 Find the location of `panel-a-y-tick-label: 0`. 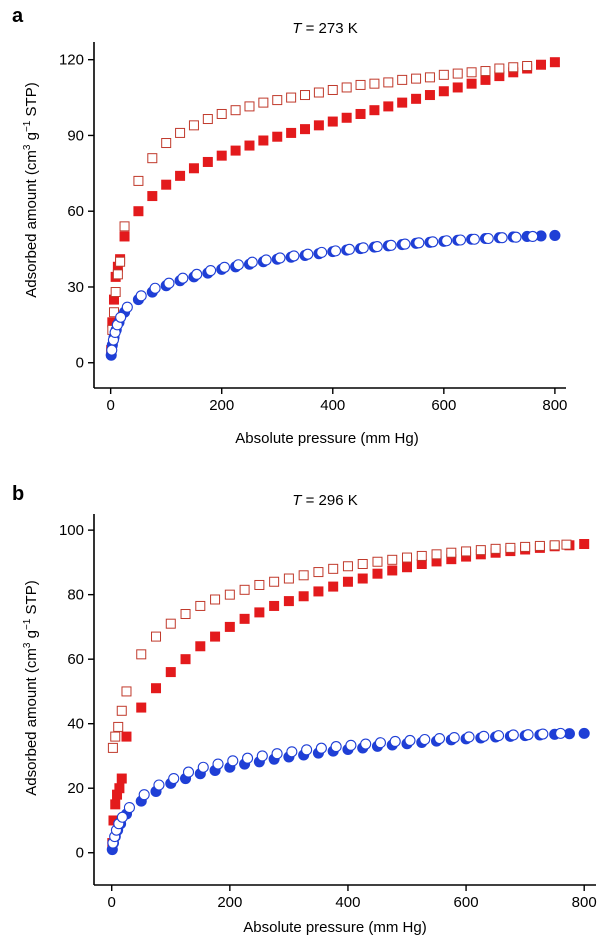

panel-a-y-tick-label: 0 is located at coordinates (80, 363).